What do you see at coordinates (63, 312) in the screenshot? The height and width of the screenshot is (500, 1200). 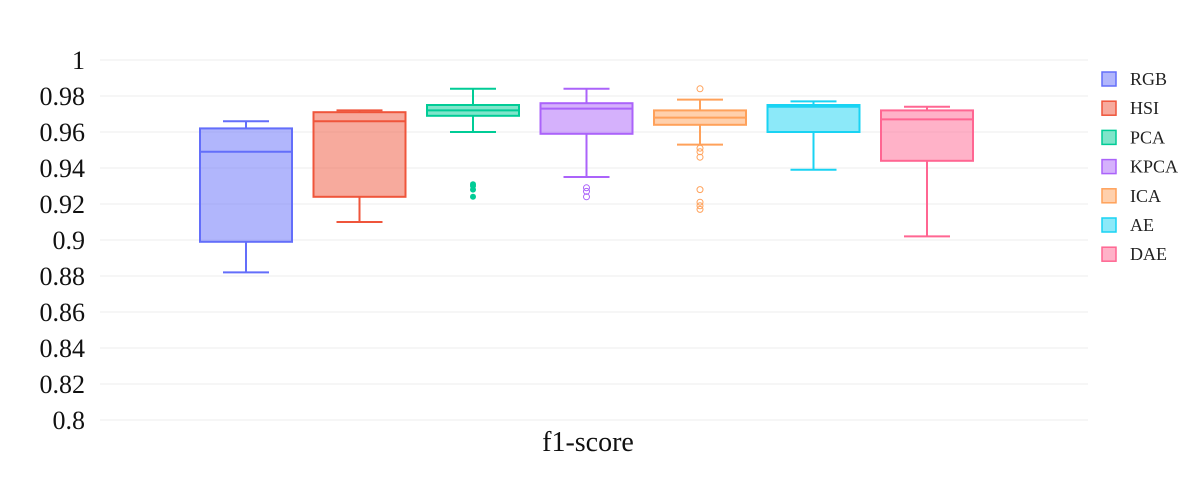 I see `y-tick-label: 0.86` at bounding box center [63, 312].